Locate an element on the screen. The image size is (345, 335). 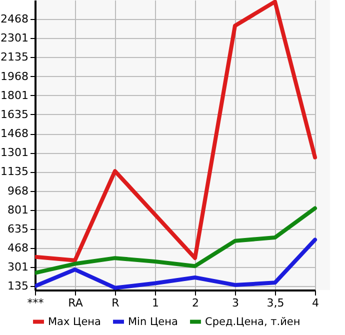
x-tick-label: 1 is located at coordinates (155, 303).